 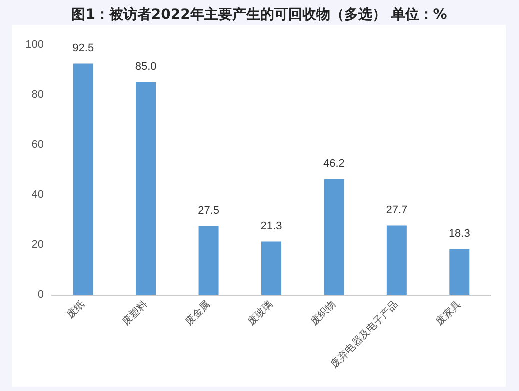 What do you see at coordinates (38, 195) in the screenshot?
I see `y-tick-label: 40` at bounding box center [38, 195].